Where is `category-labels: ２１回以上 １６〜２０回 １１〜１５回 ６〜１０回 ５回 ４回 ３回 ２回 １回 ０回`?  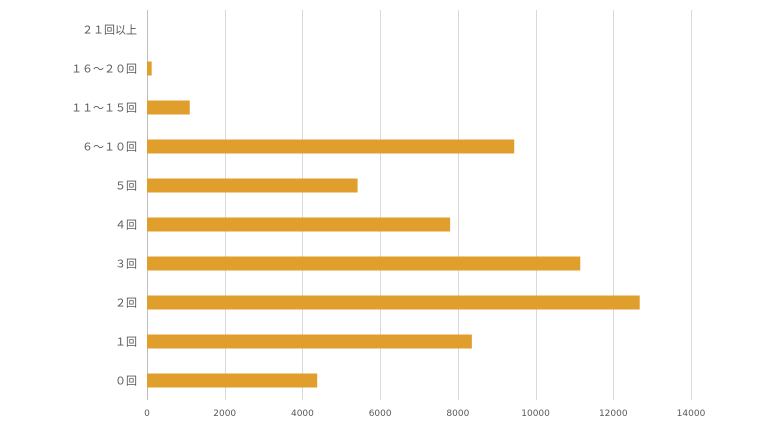
category-labels: ２１回以上 １６〜２０回 １１〜１５回 ６〜１０回 ５回 ４回 ３回 ２回 １回 ０回 is located at coordinates (104, 206).